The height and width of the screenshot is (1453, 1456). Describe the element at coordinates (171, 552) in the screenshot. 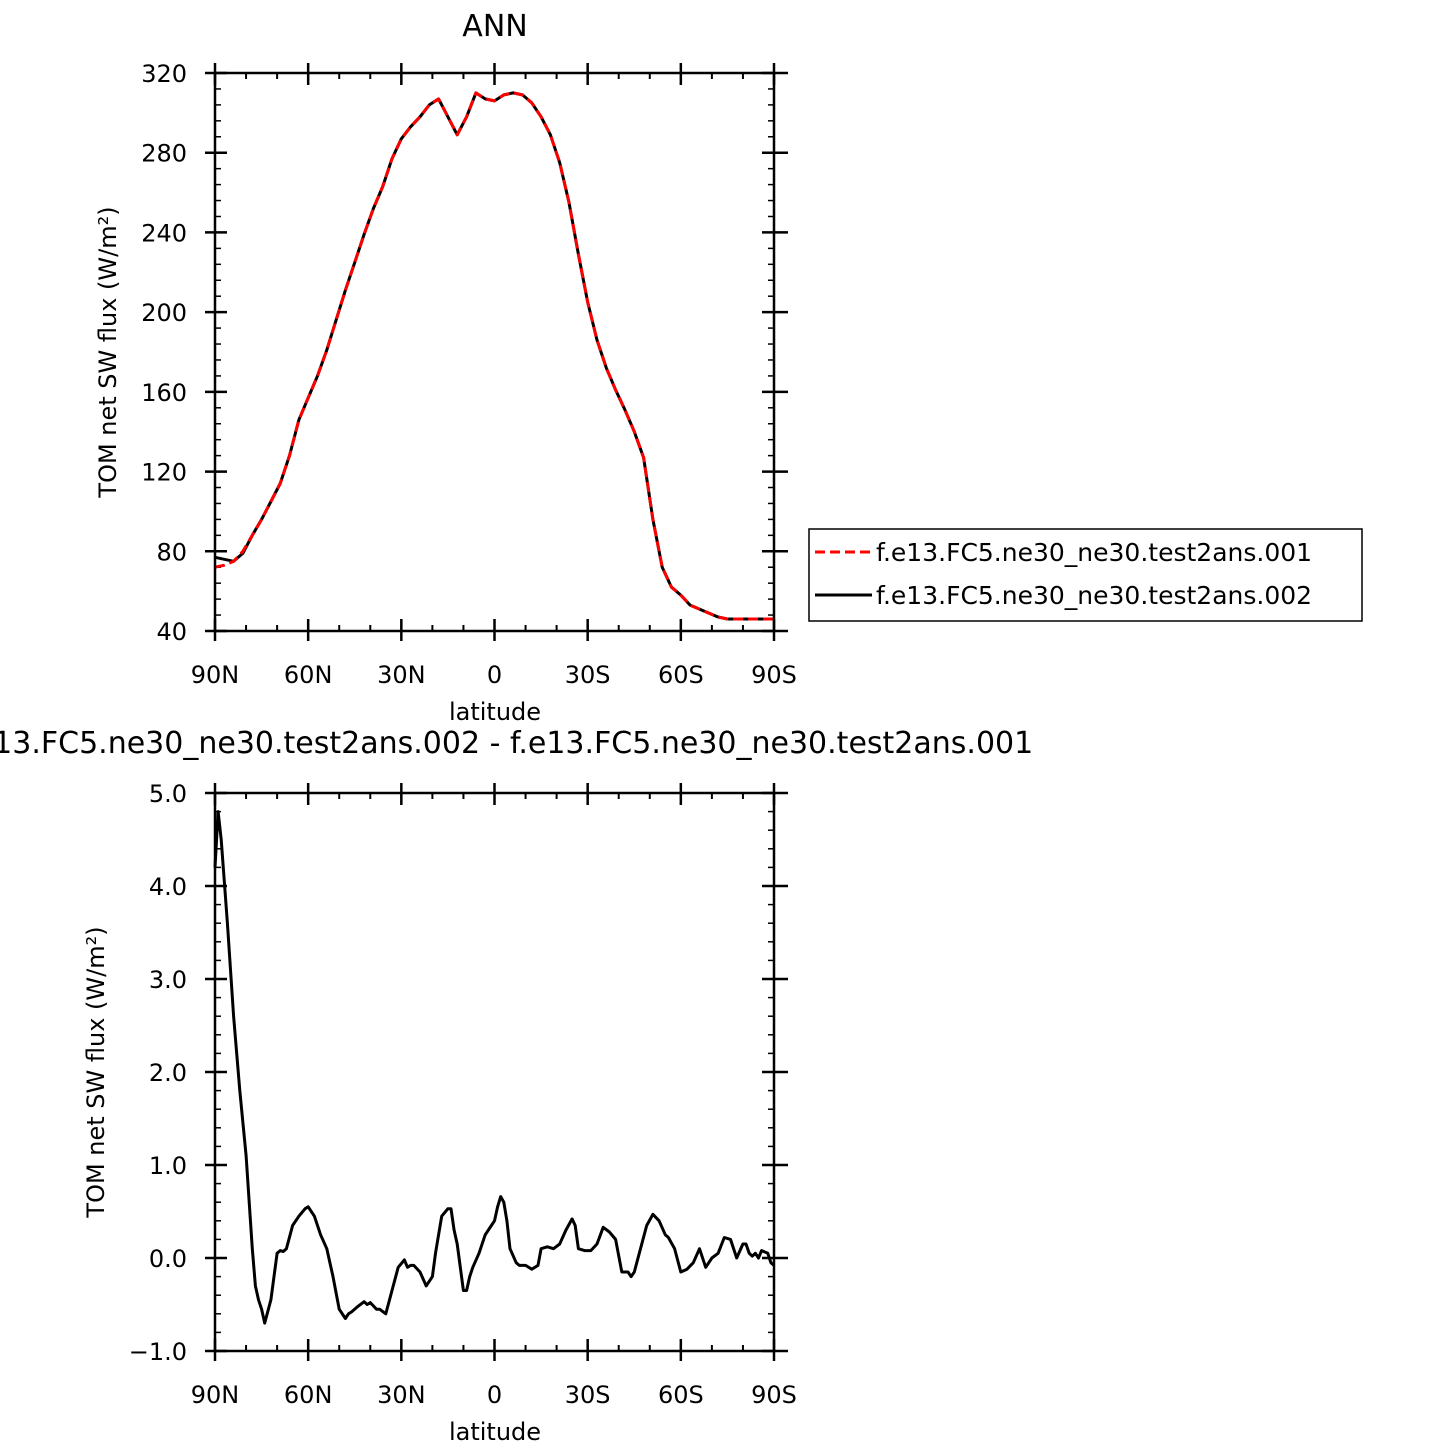

I see `top-y-tick-label: 80` at that location.